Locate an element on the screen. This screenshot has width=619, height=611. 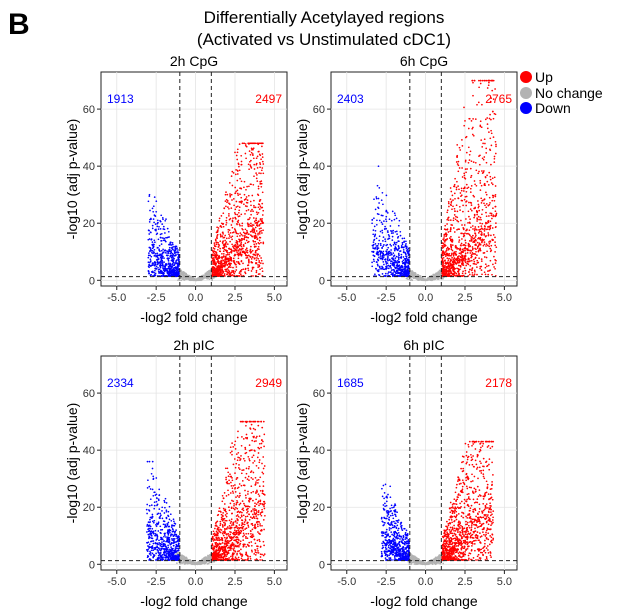
y-tick-label: 40 is located at coordinates (319, 167).